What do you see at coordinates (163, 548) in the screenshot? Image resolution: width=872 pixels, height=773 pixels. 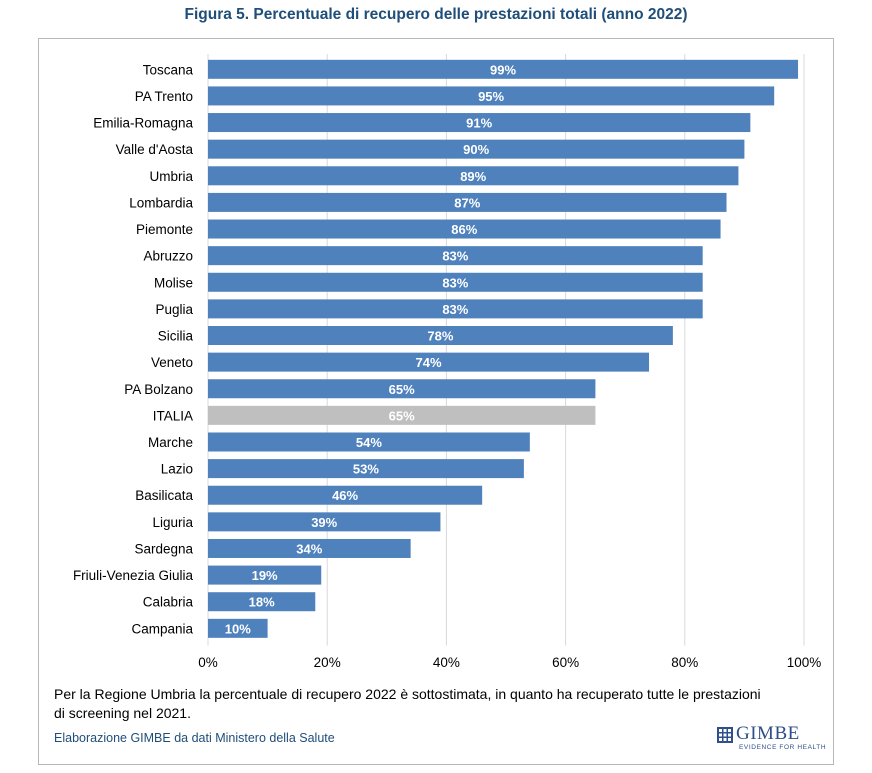 I see `category-label-18: Sardegna` at bounding box center [163, 548].